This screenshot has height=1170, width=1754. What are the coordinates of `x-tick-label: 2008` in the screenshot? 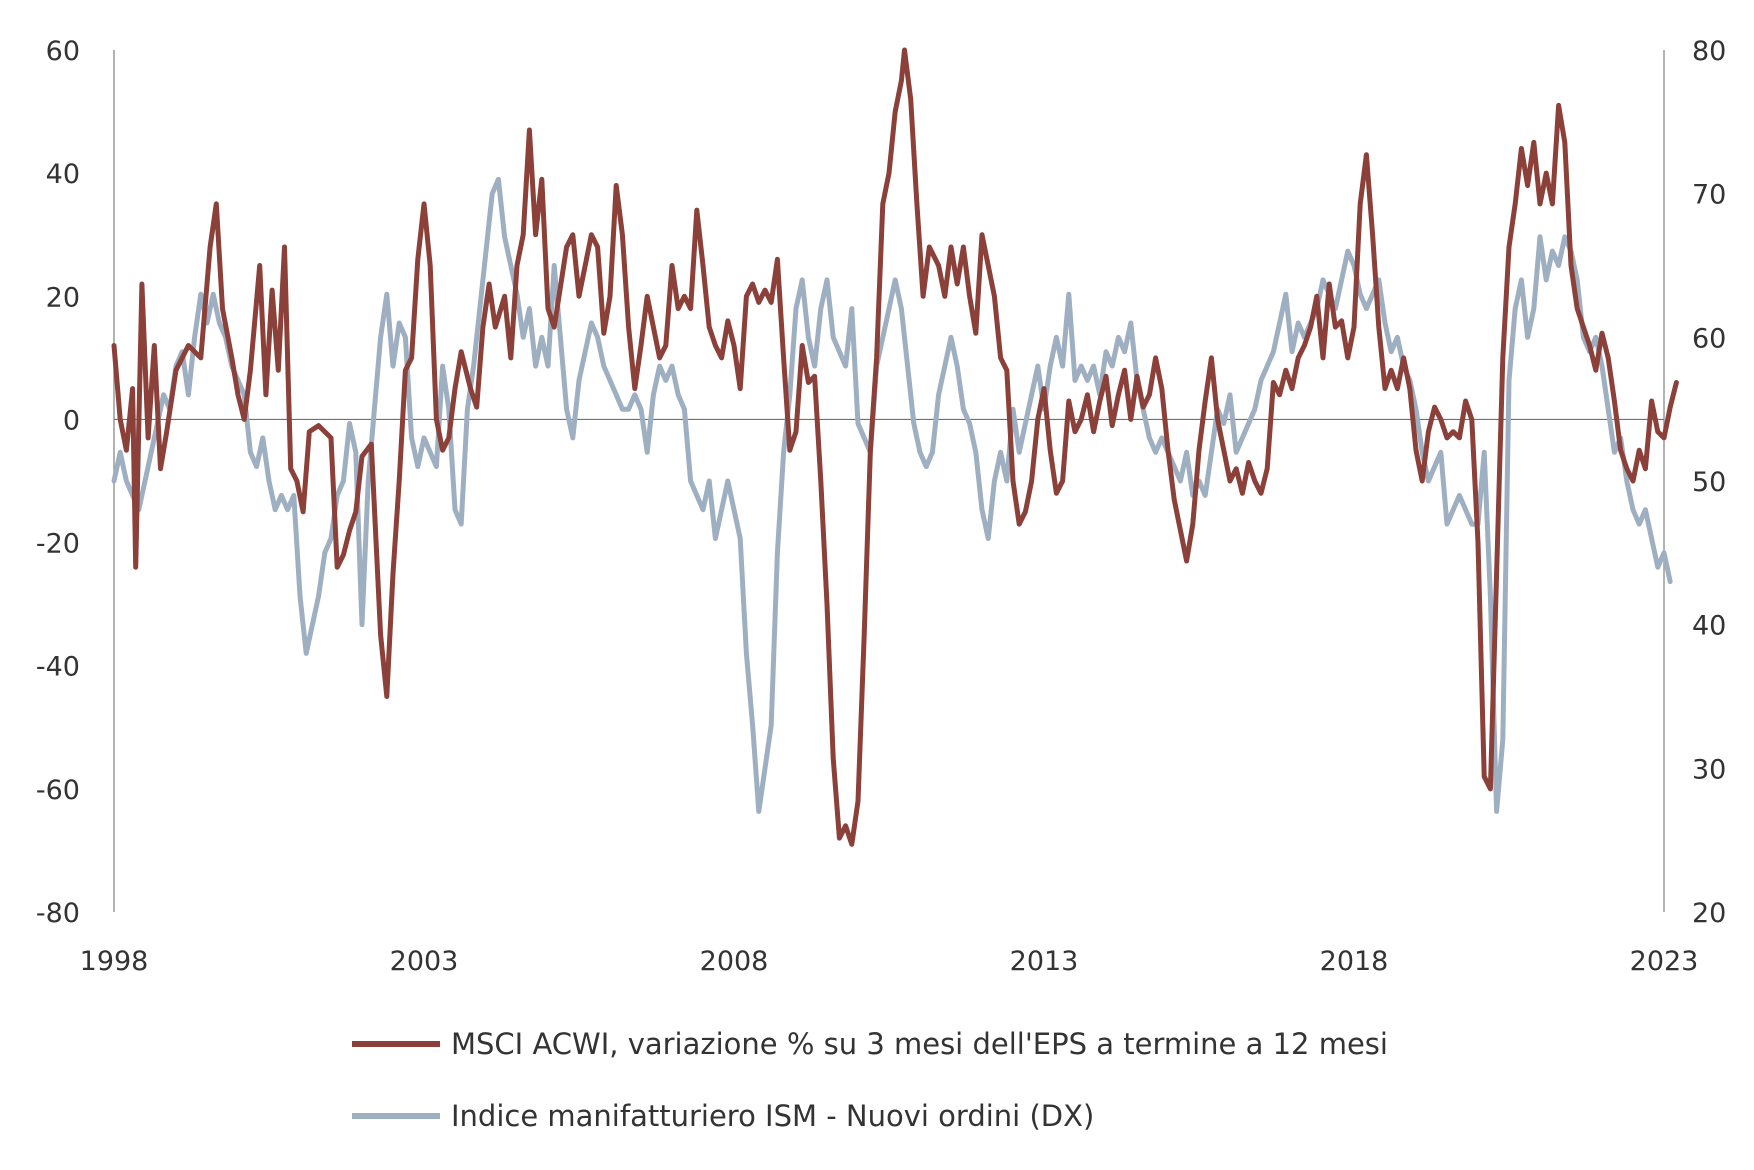 It's located at (734, 961).